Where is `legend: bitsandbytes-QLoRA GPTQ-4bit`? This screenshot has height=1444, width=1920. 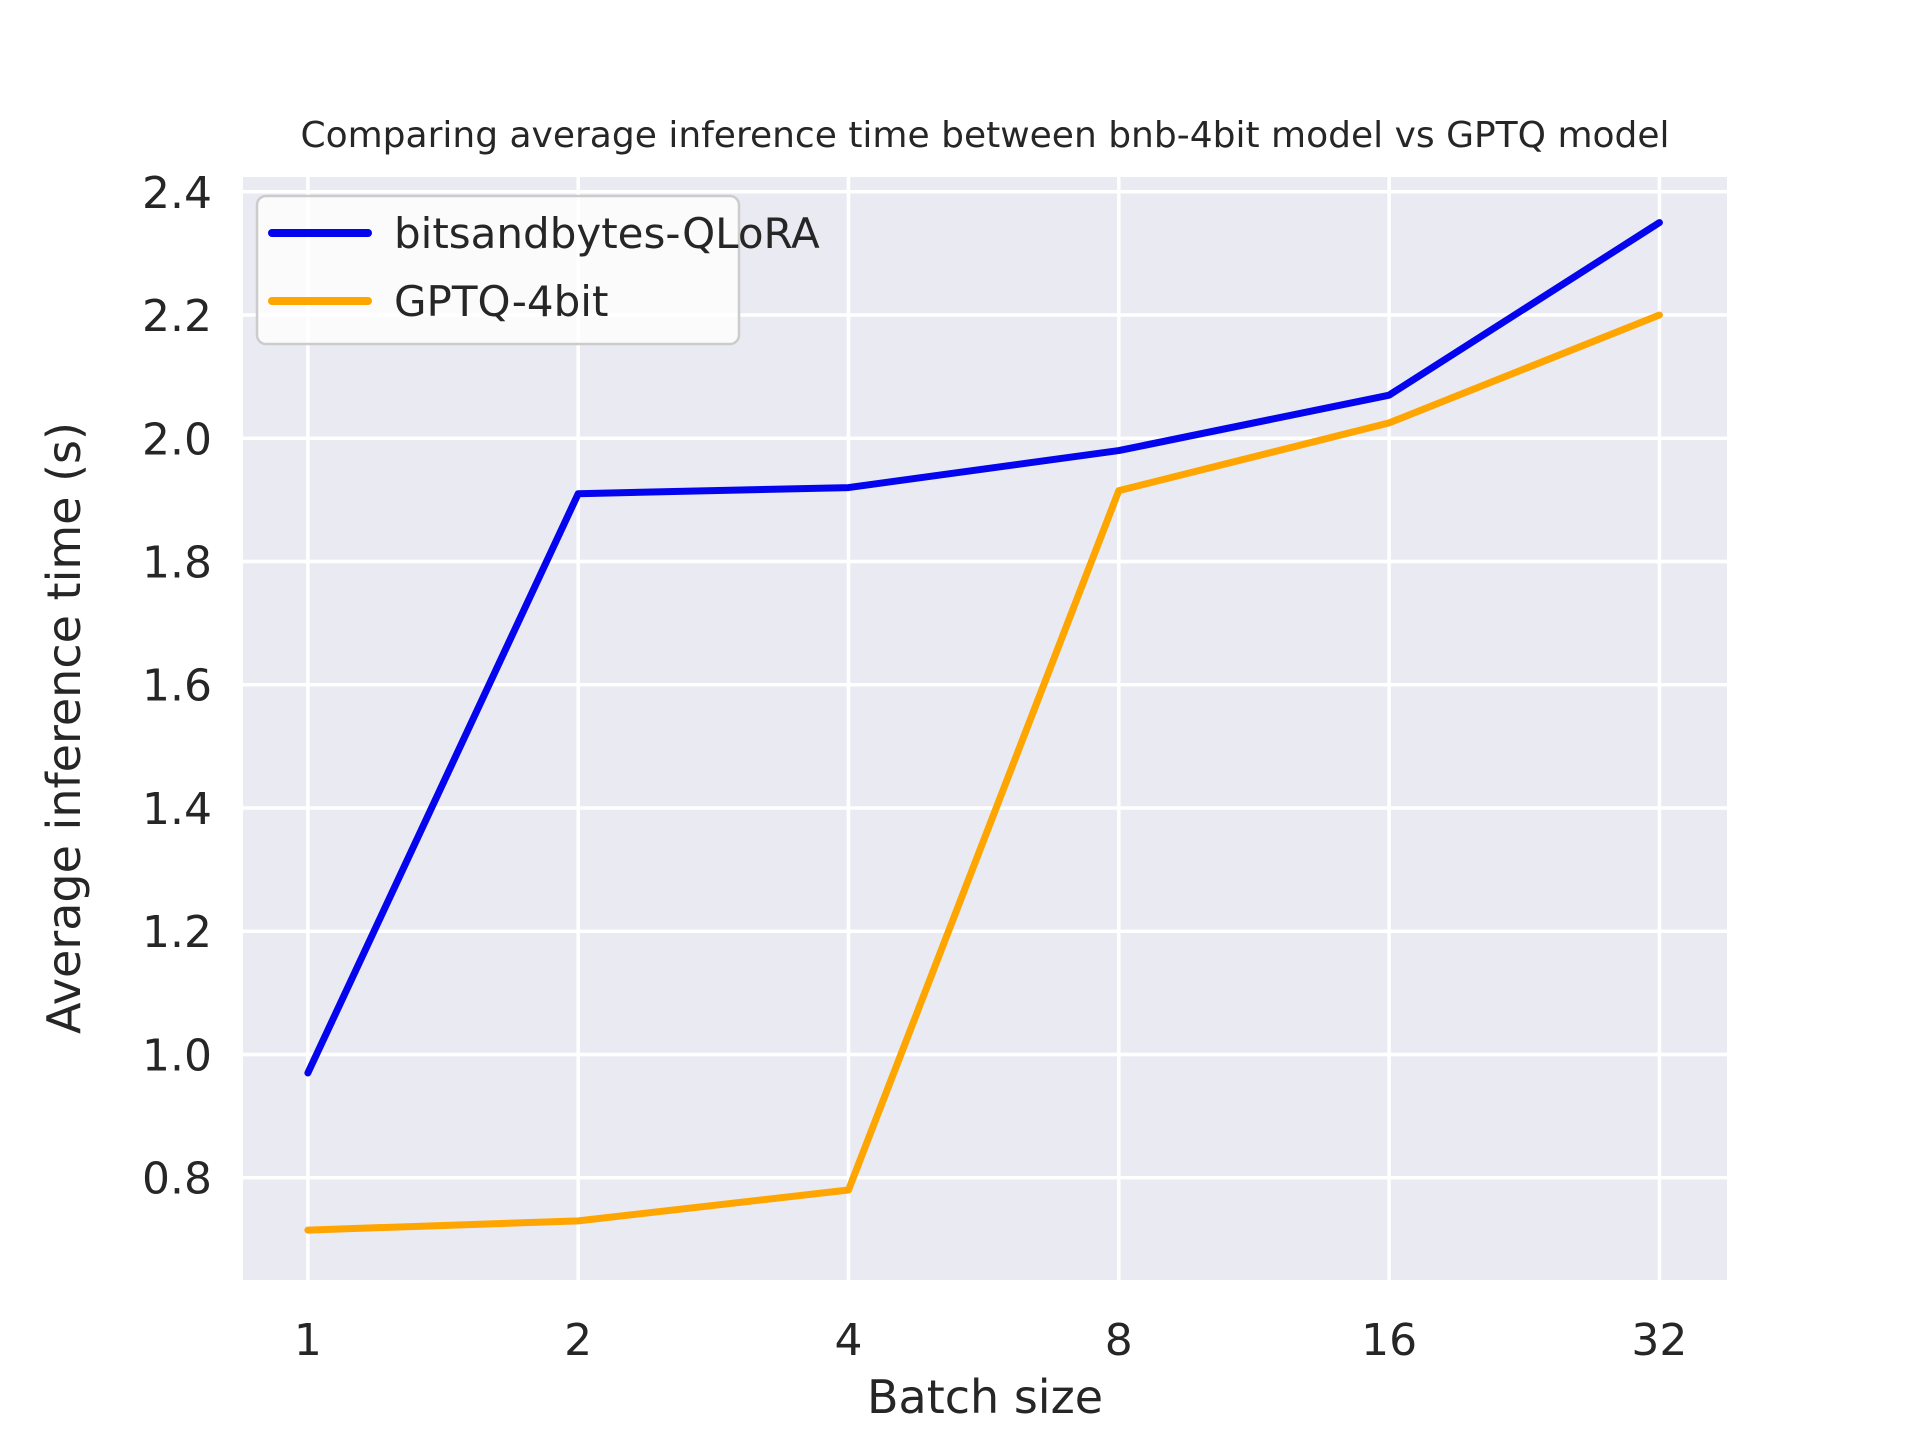
legend: bitsandbytes-QLoRA GPTQ-4bit is located at coordinates (537, 270).